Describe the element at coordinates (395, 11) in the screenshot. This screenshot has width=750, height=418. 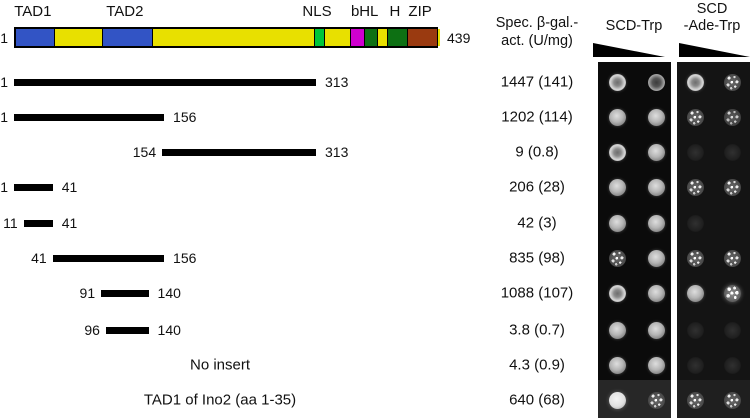
I see `domain-label-helix2: H` at that location.